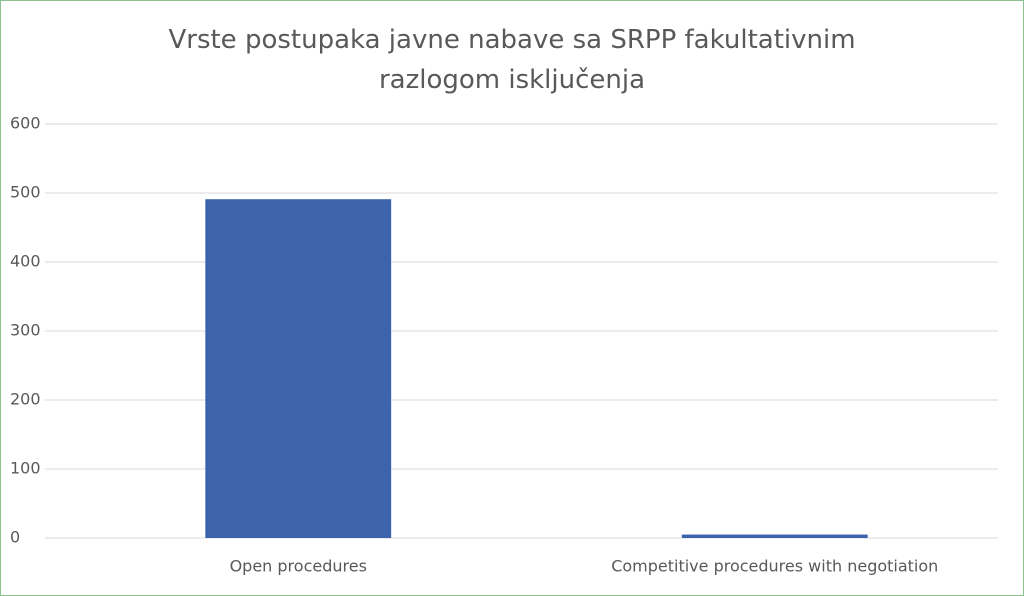 This screenshot has width=1024, height=596. What do you see at coordinates (25, 123) in the screenshot?
I see `y-tick-label: 600` at bounding box center [25, 123].